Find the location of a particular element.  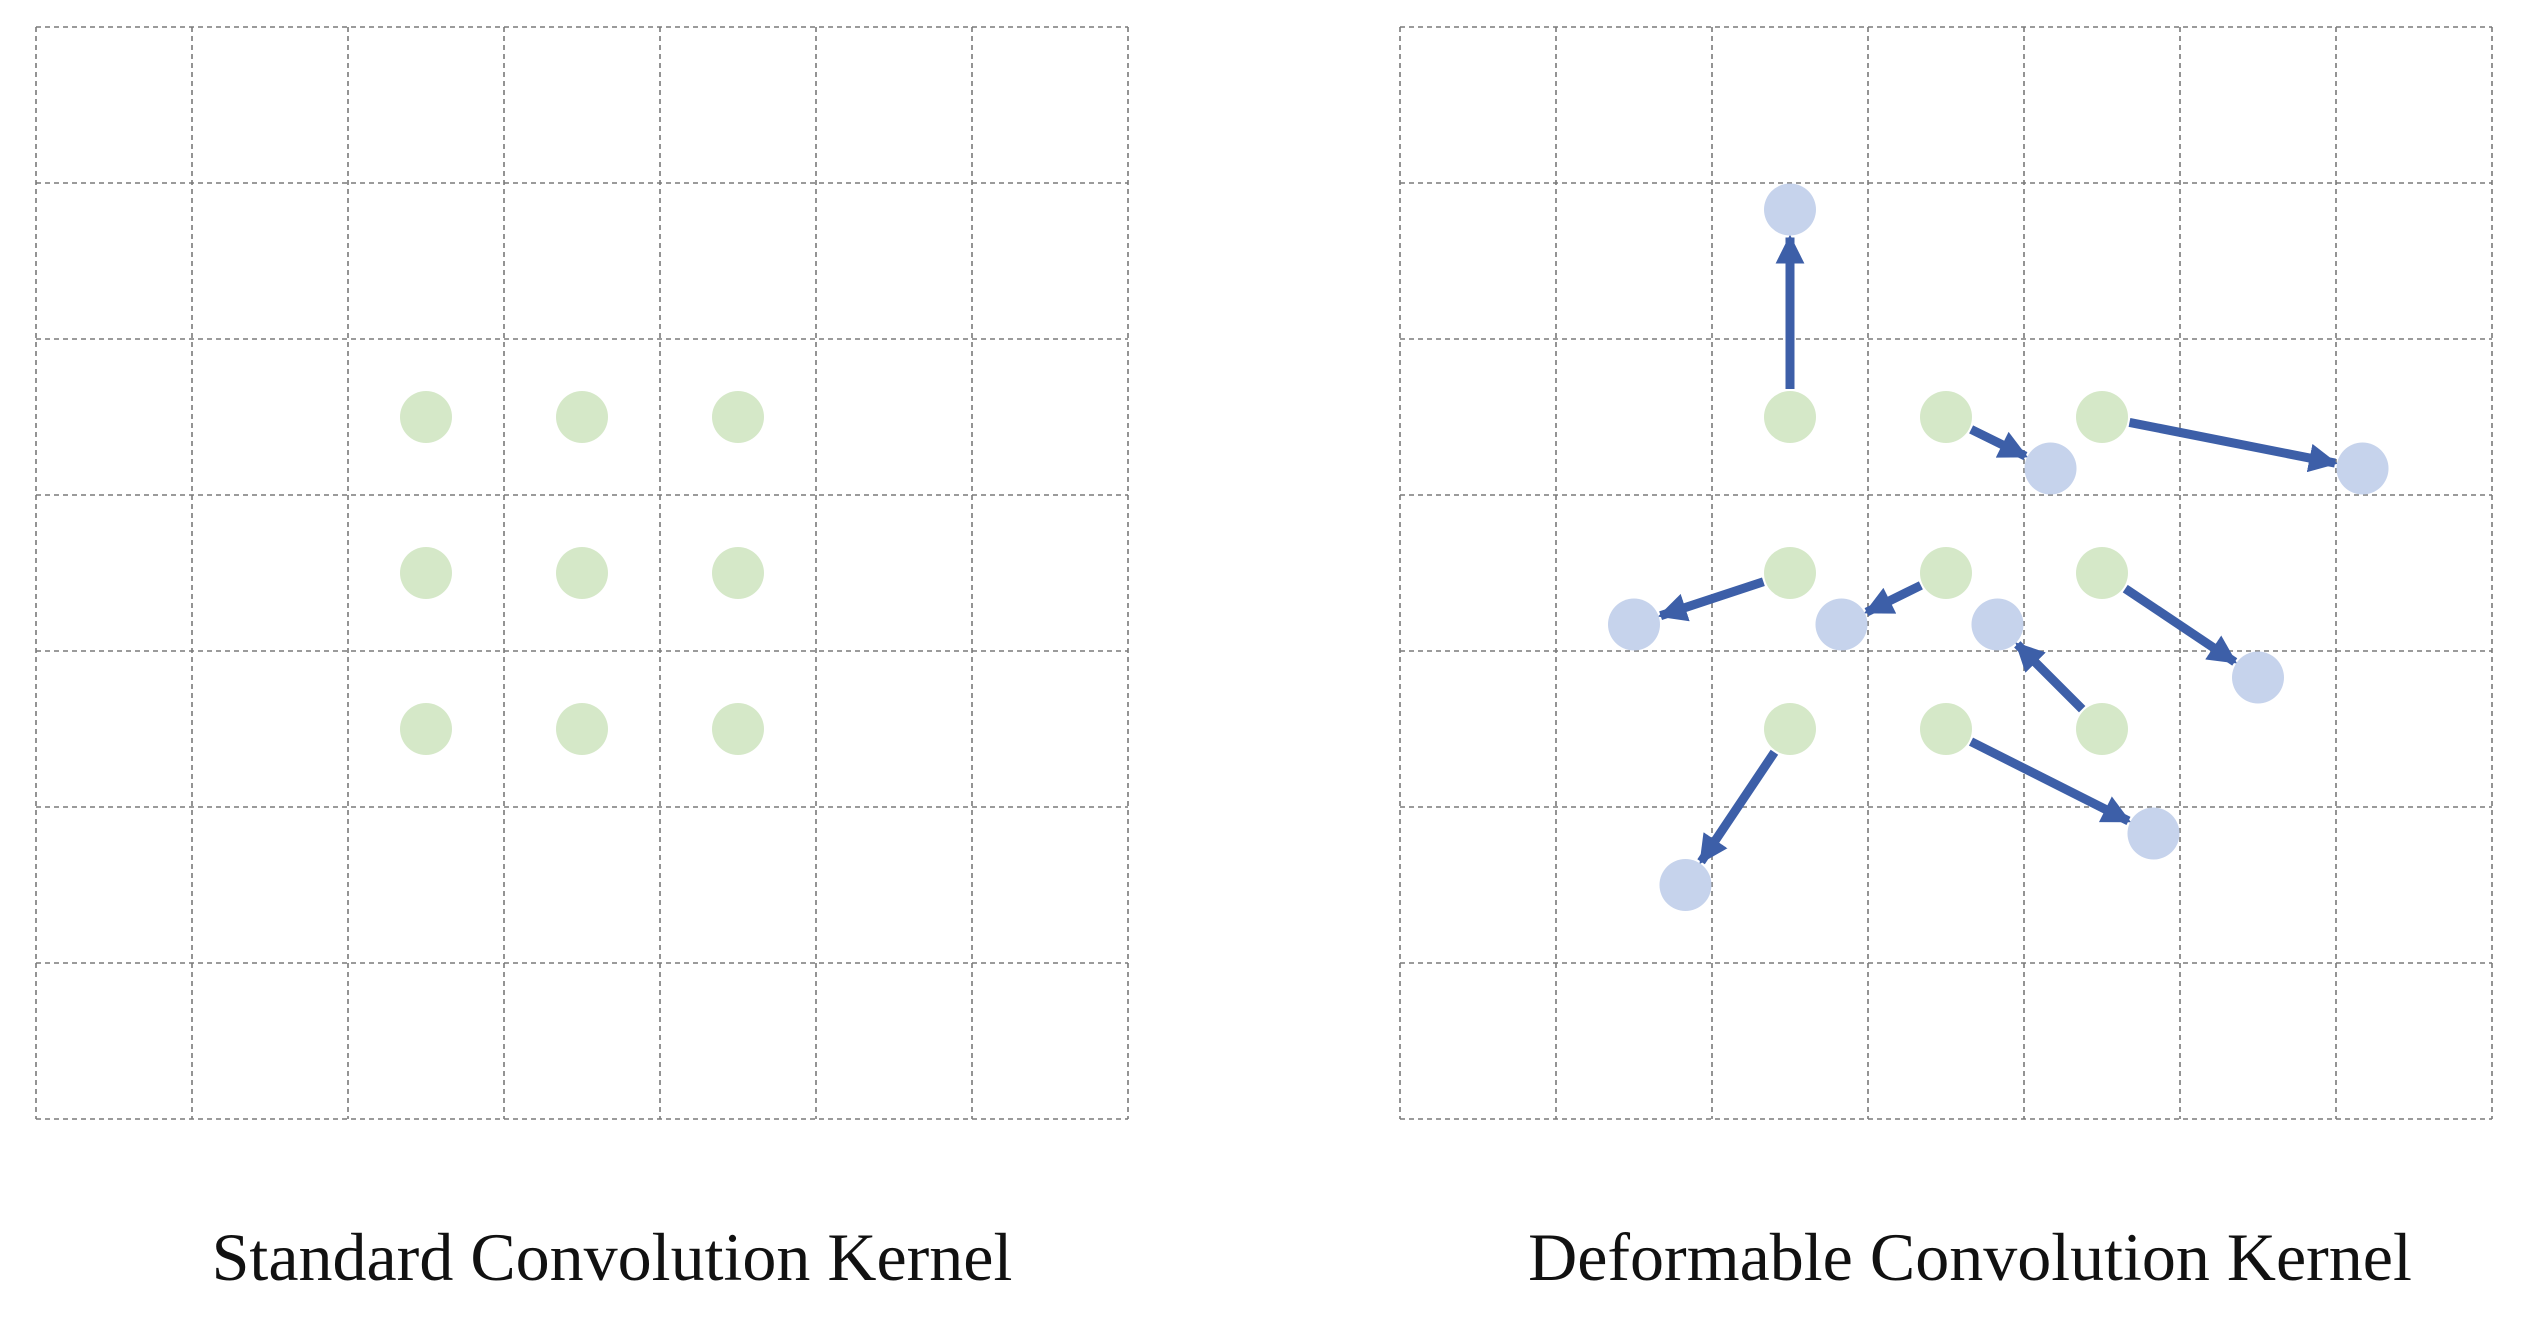

deformable-offset-arrows is located at coordinates (1997, 549).